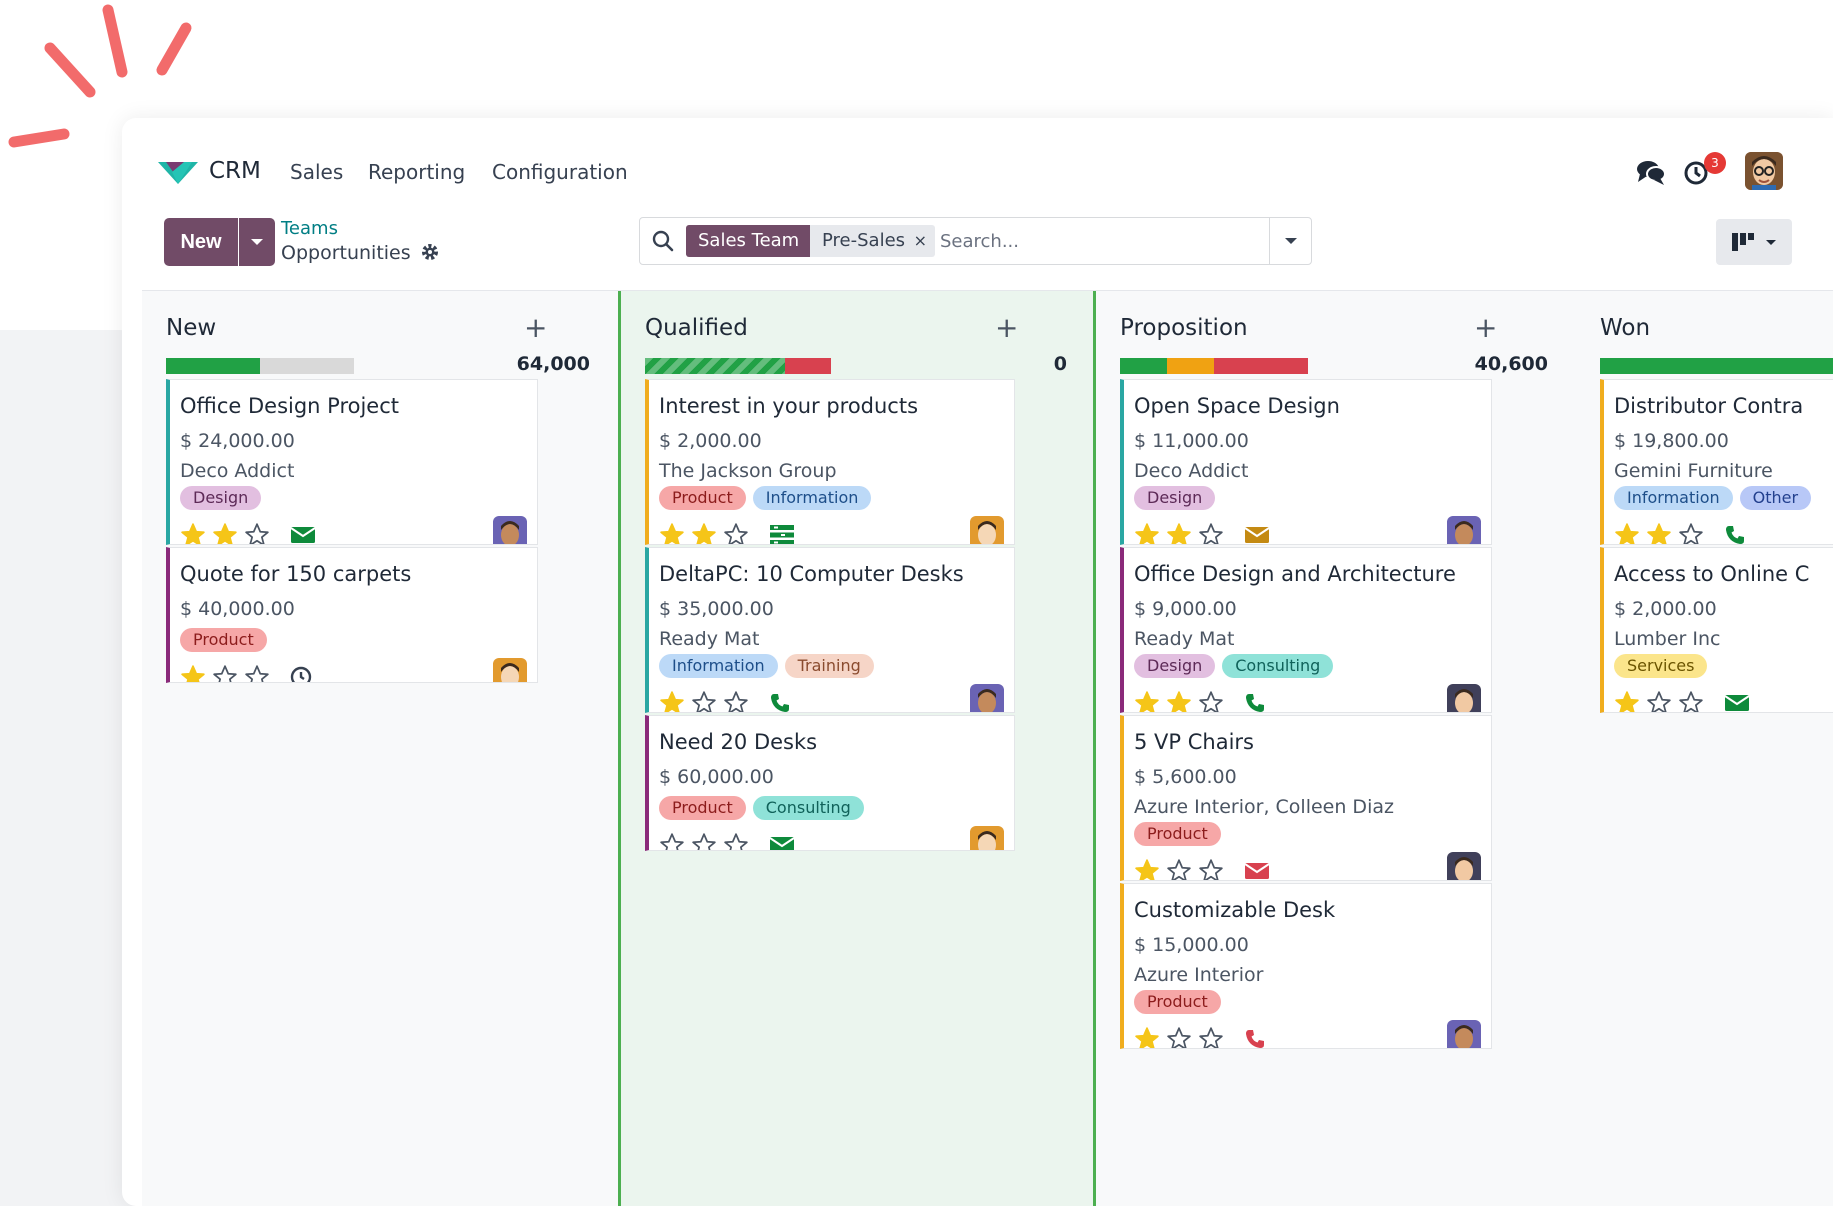 This screenshot has width=1833, height=1206. Describe the element at coordinates (352, 615) in the screenshot. I see `opportunity-card: Quote for 150 carpets $ 40,000.00 Product` at that location.